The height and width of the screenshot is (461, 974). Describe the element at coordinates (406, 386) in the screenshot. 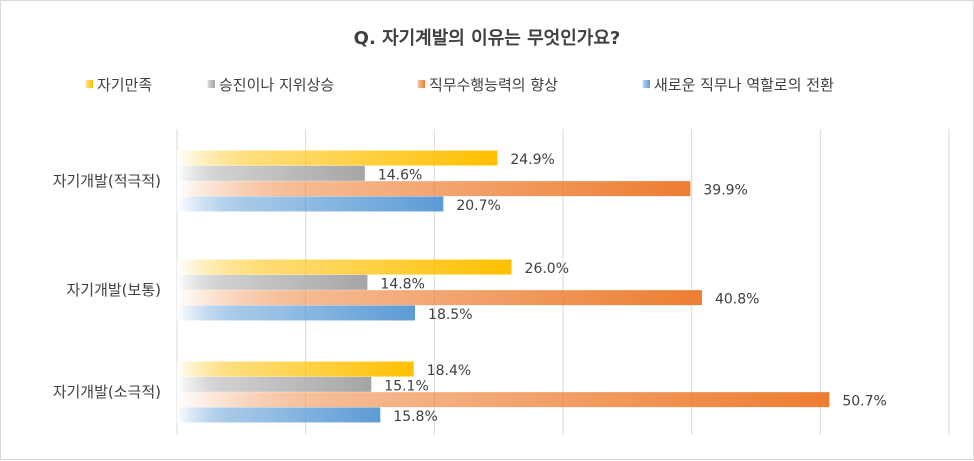

I see `data-label: 15.1%` at that location.